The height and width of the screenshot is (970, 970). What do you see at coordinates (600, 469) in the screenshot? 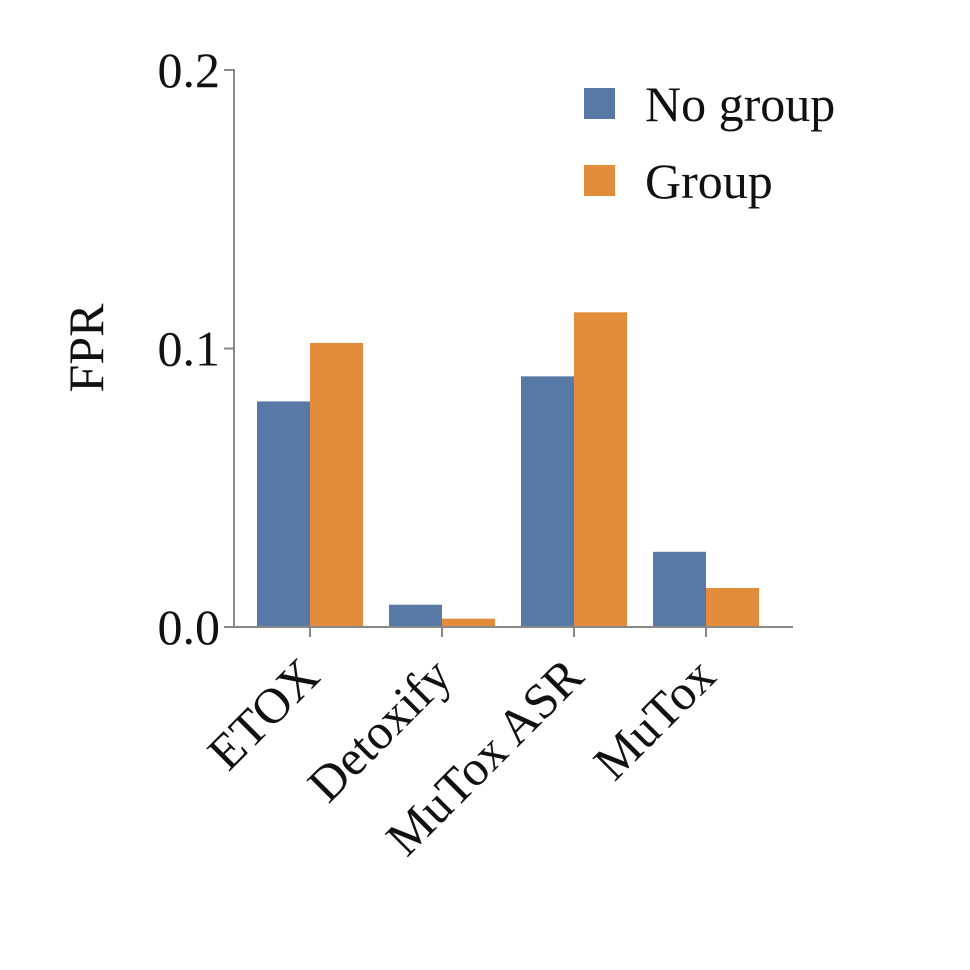
I see `bar-mutox-asr-group` at bounding box center [600, 469].